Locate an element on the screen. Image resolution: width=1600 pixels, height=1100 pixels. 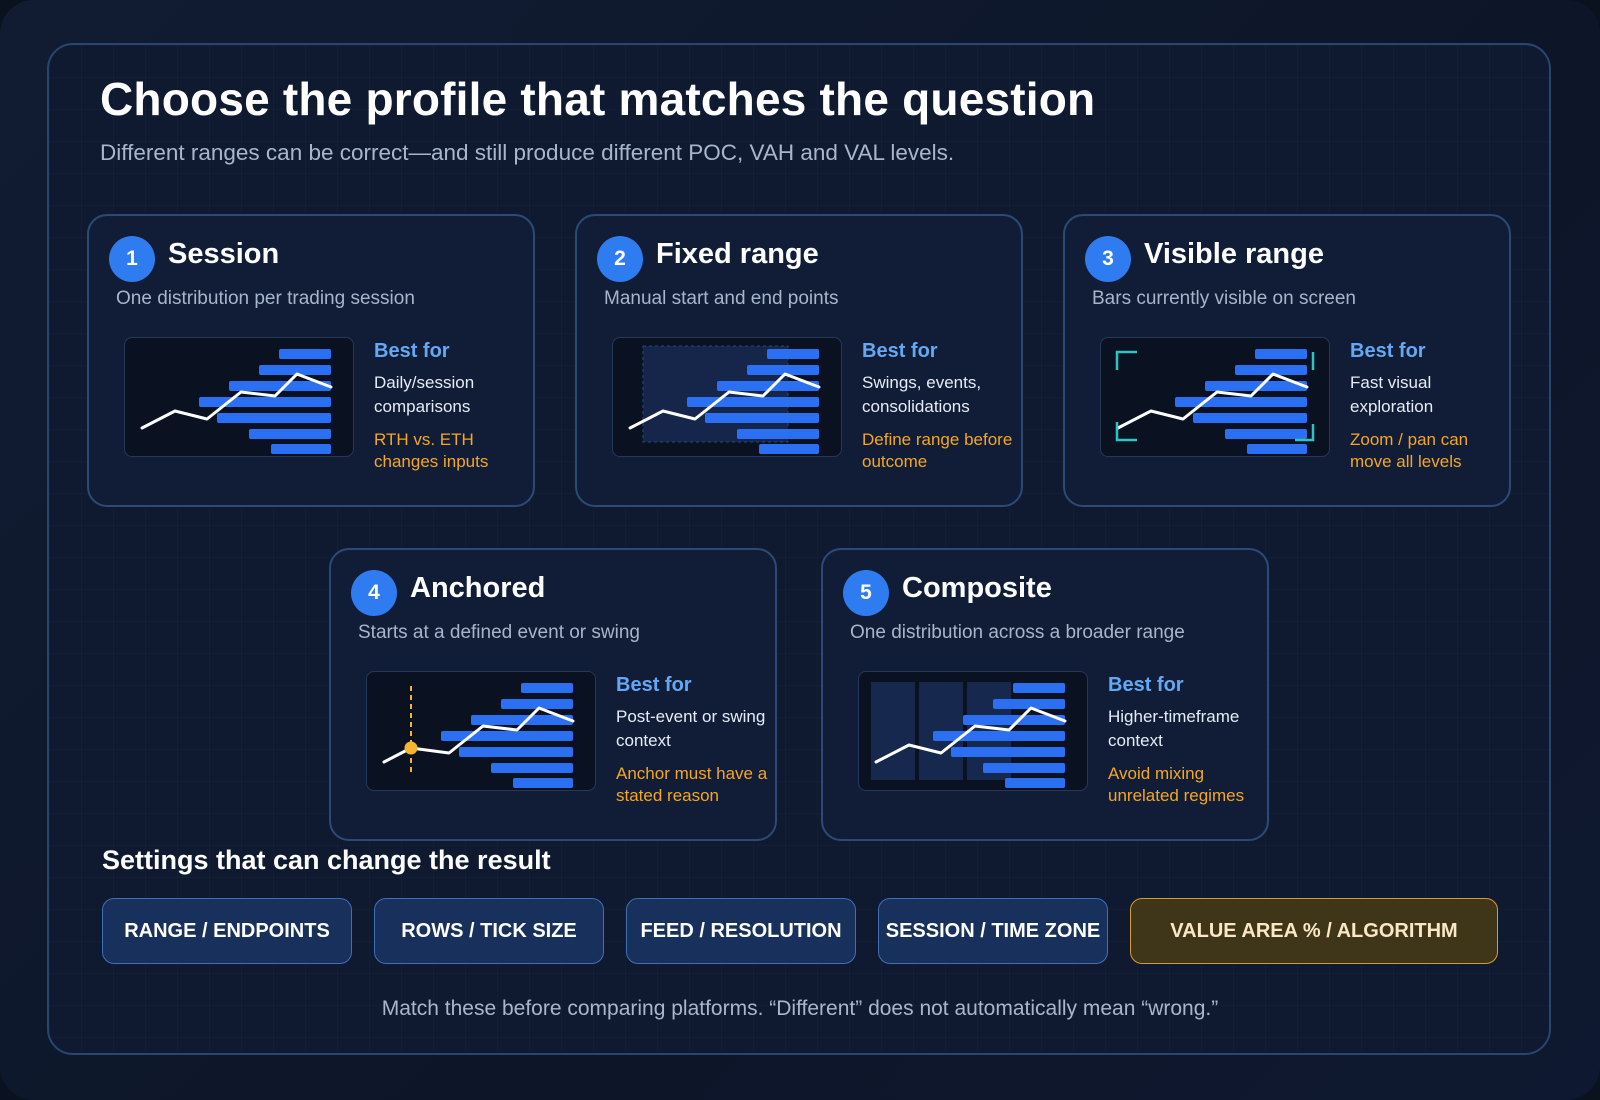
step-number-badge: 4 is located at coordinates (374, 593).